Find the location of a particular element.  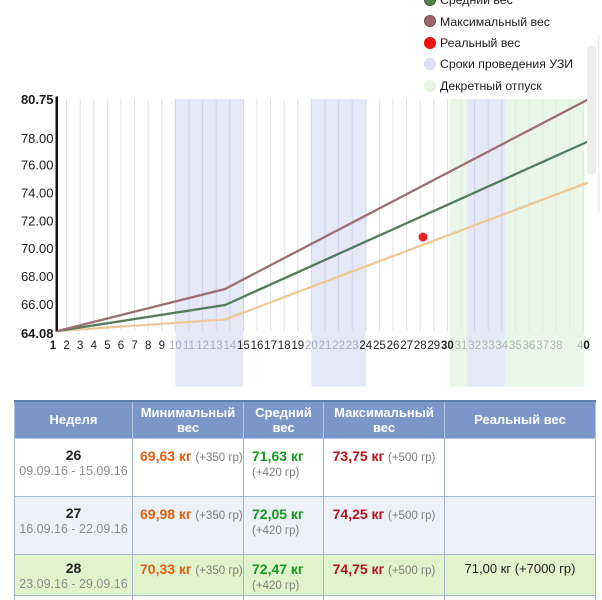

svg-text: 7 is located at coordinates (134, 346).